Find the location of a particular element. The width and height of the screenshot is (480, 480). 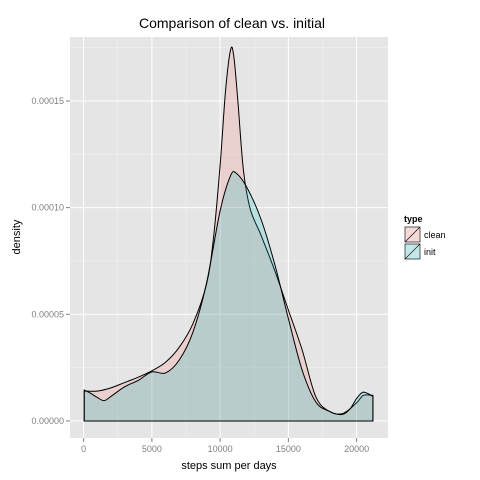

x-tick-label: 5000 is located at coordinates (152, 449).